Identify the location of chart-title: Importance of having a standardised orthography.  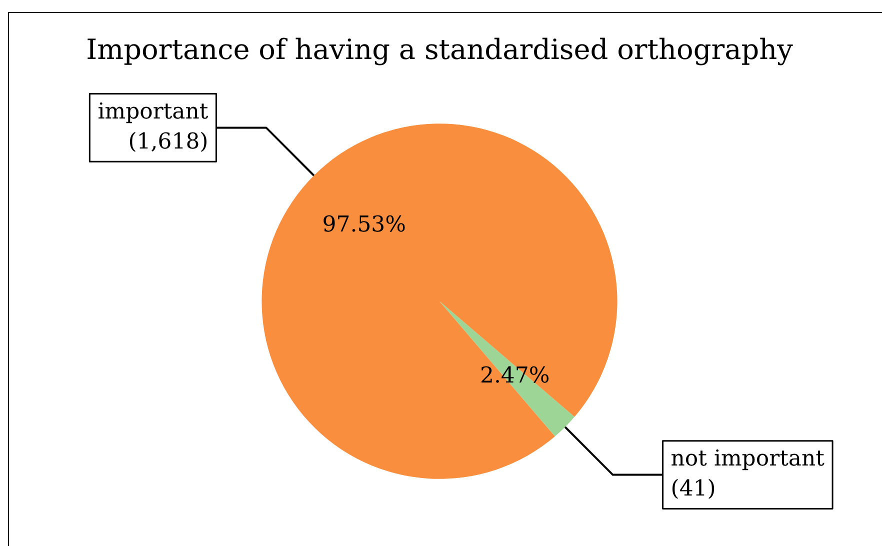
(440, 49).